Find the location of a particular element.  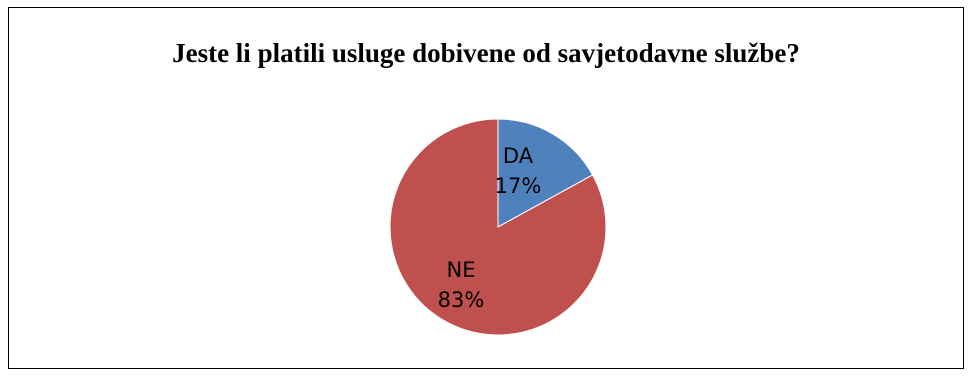

slice-label-ne-percent: 83% is located at coordinates (461, 300).